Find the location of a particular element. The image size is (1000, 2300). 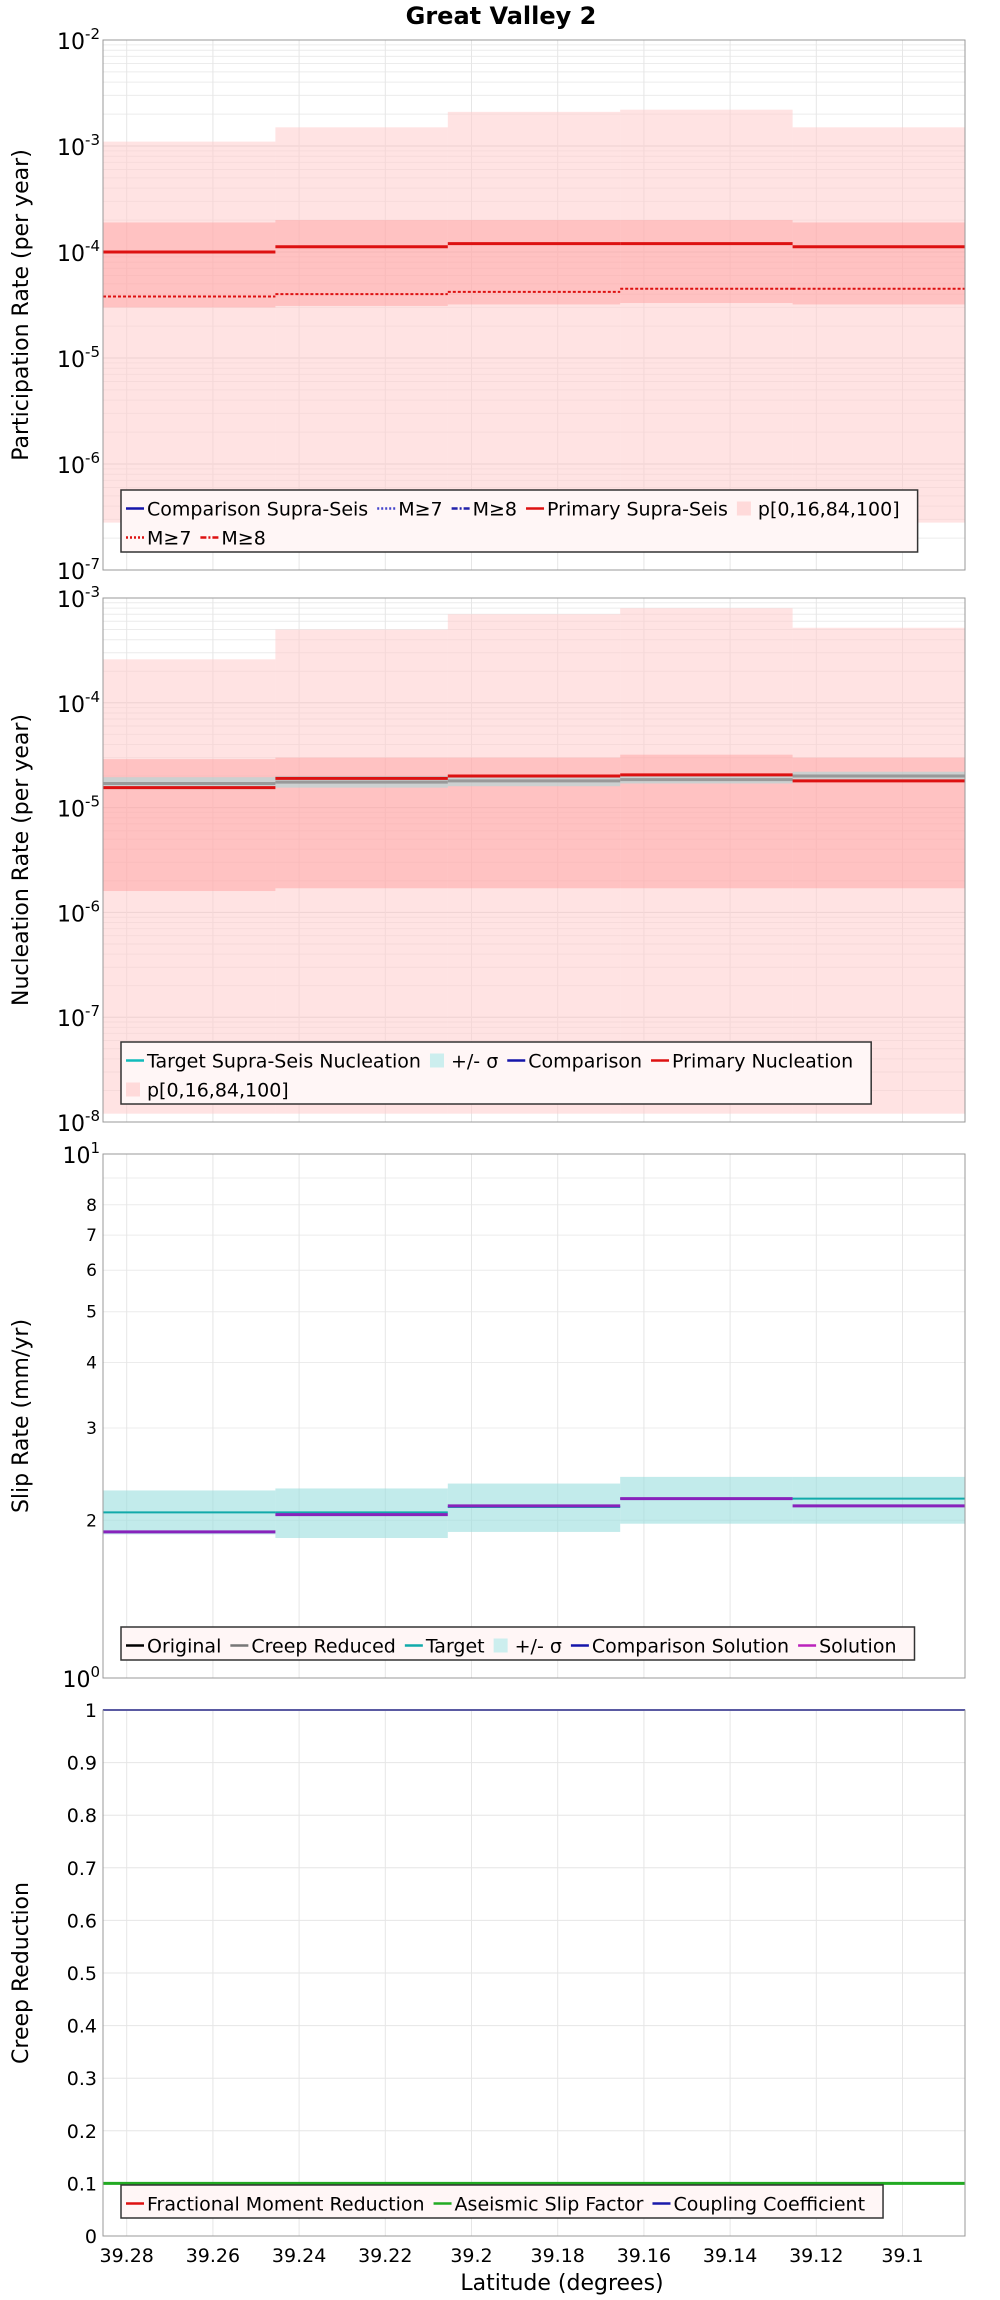

y-axis-label: Participation Rate (per year) is located at coordinates (21, 305).